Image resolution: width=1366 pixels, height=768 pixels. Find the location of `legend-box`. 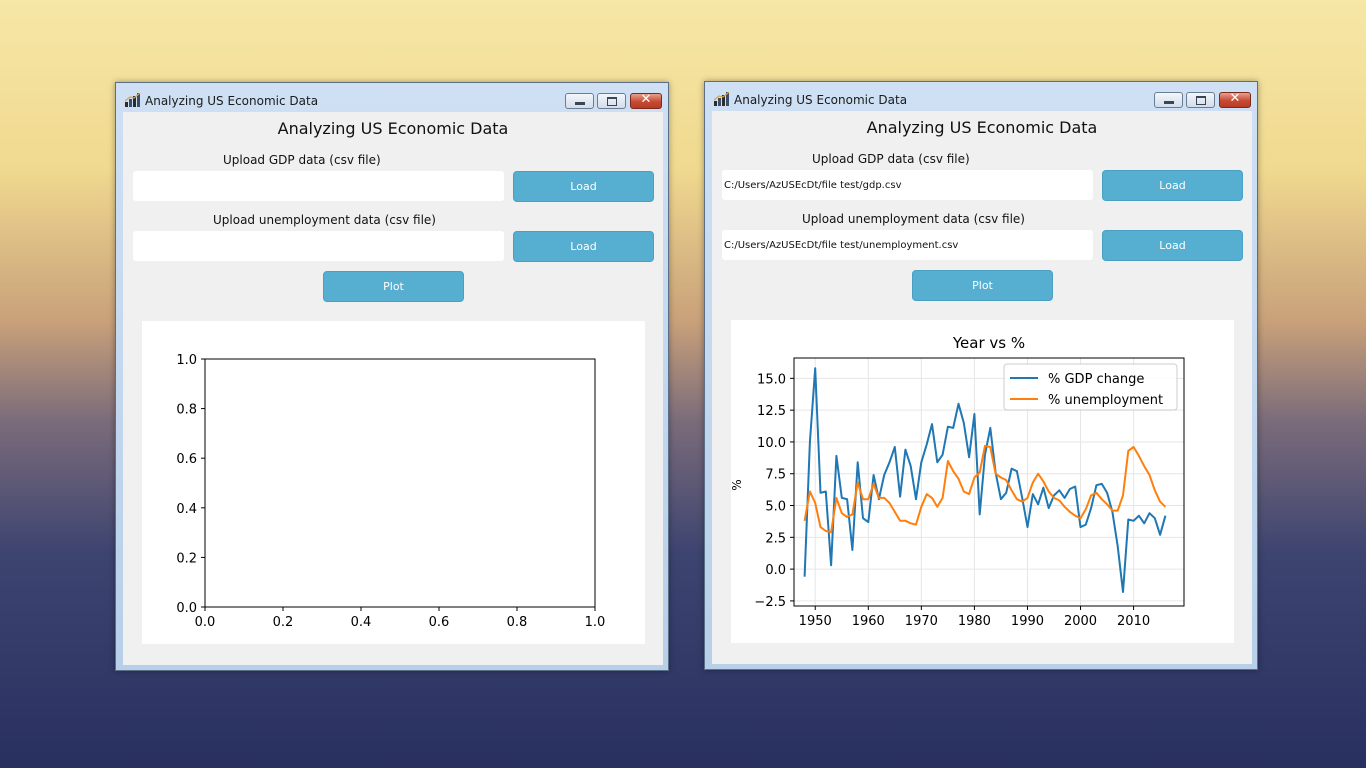

legend-box is located at coordinates (1090, 387).